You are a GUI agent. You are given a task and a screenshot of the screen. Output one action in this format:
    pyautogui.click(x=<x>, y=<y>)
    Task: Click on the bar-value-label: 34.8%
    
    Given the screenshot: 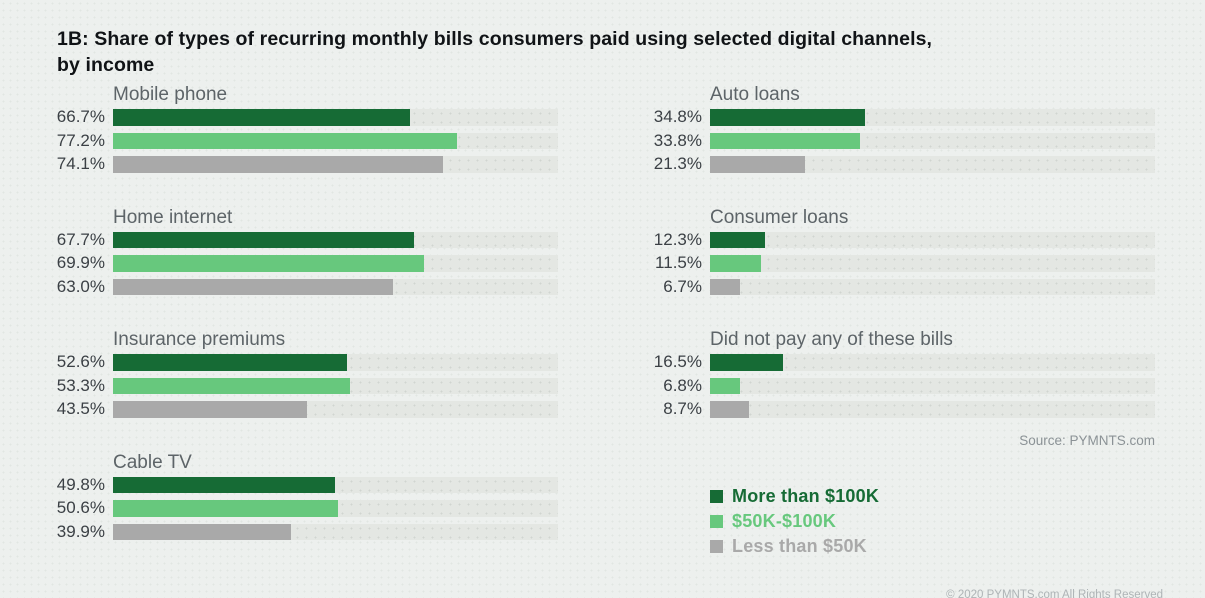 What is the action you would take?
    pyautogui.click(x=677, y=117)
    